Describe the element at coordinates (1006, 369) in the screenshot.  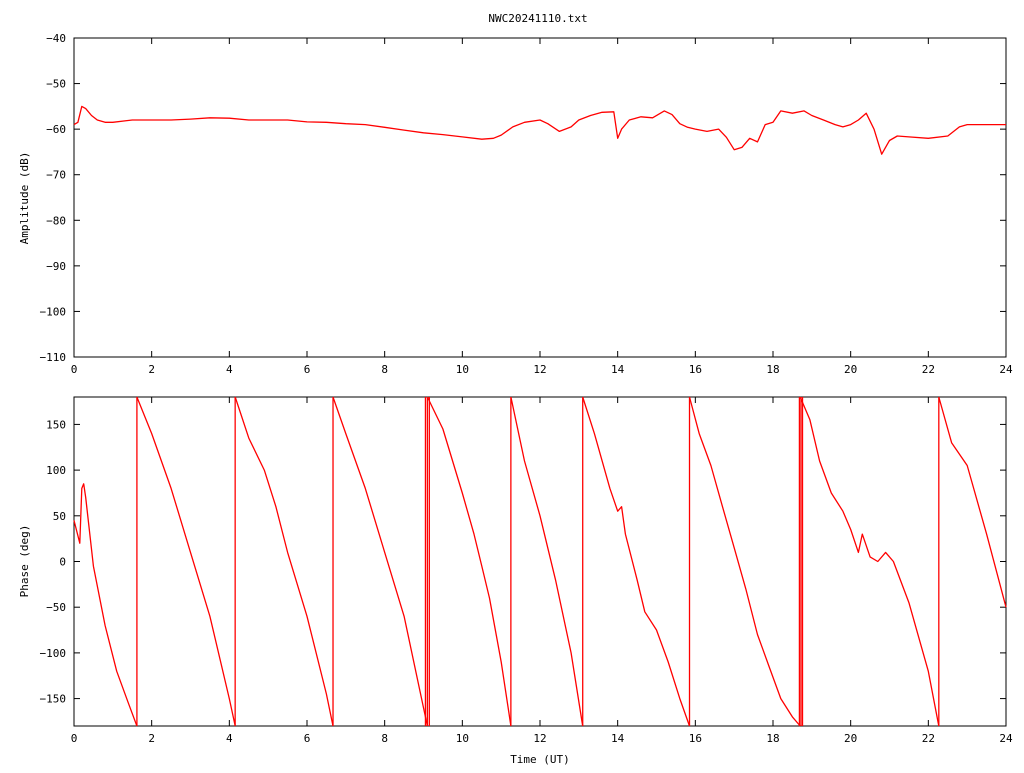
I see `amplitude-xtick-label: 24` at that location.